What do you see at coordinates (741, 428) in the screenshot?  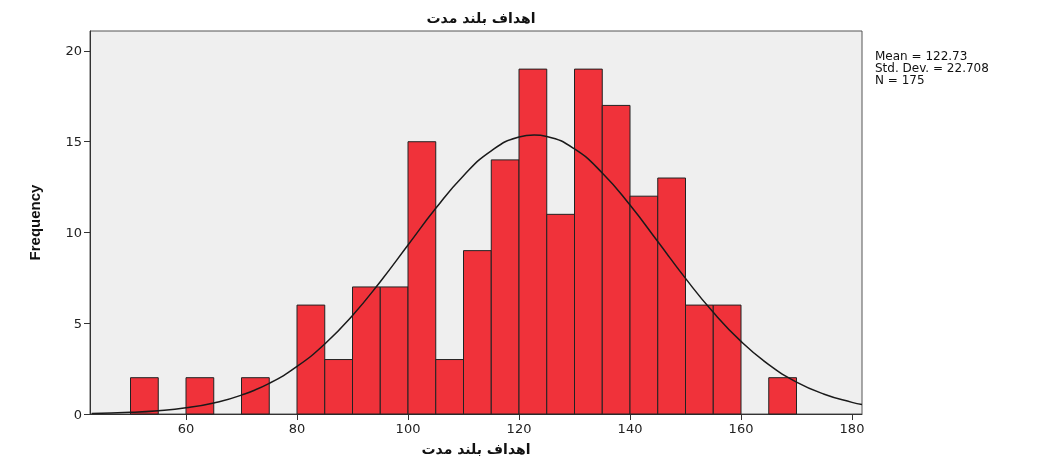 I see `x-tick-label: 160` at bounding box center [741, 428].